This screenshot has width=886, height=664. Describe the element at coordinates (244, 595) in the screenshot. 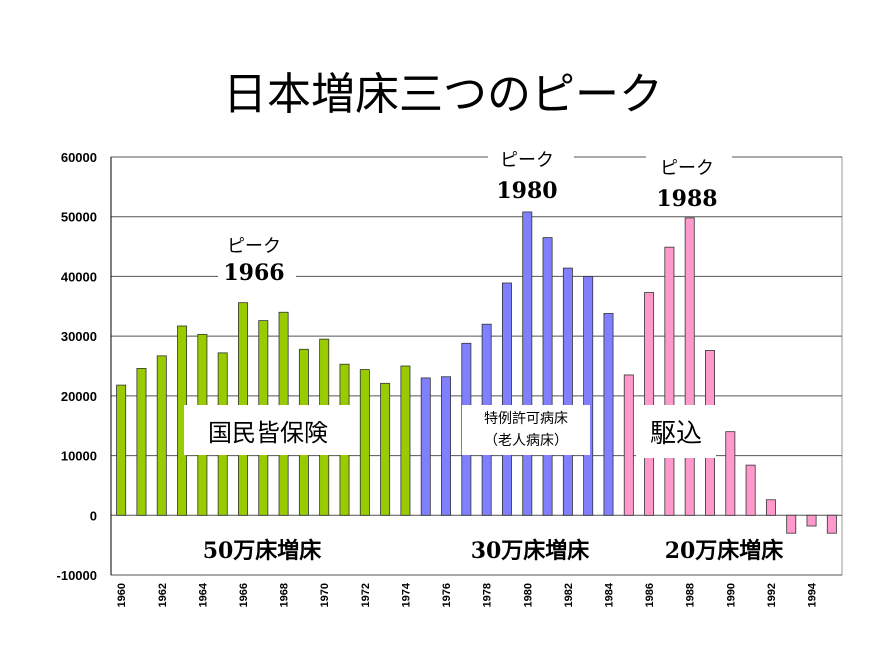

I see `x-tick-label: 1966` at that location.